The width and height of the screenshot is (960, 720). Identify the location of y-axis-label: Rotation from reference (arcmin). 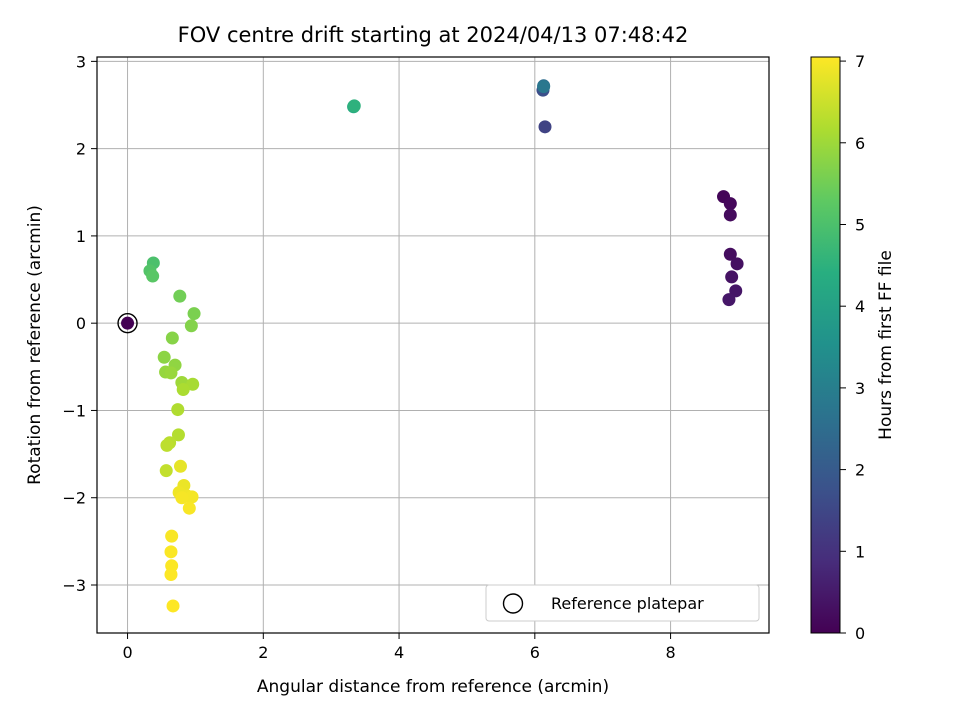
(35, 345).